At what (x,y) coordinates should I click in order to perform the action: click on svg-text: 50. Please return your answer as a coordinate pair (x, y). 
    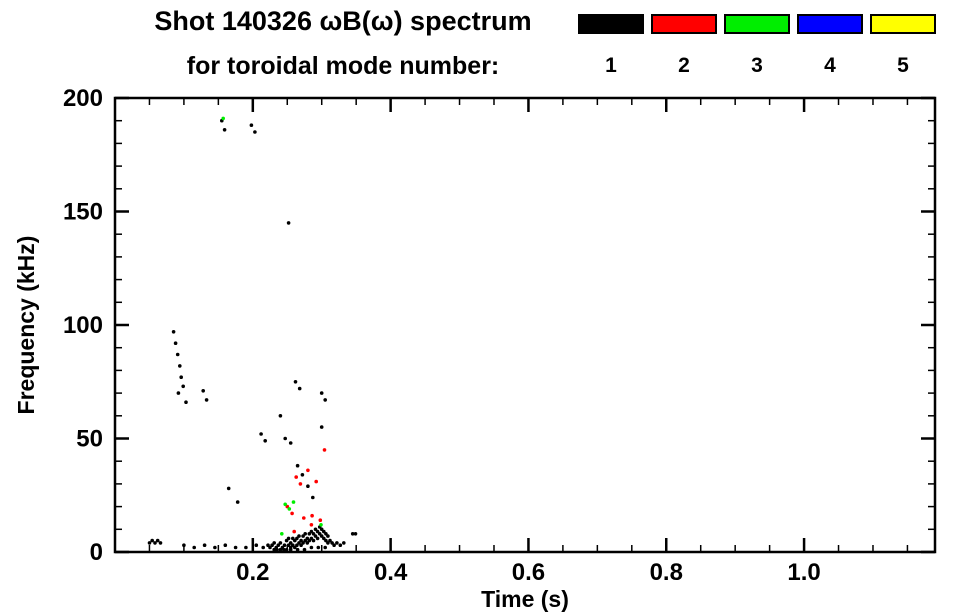
    Looking at the image, I should click on (89, 439).